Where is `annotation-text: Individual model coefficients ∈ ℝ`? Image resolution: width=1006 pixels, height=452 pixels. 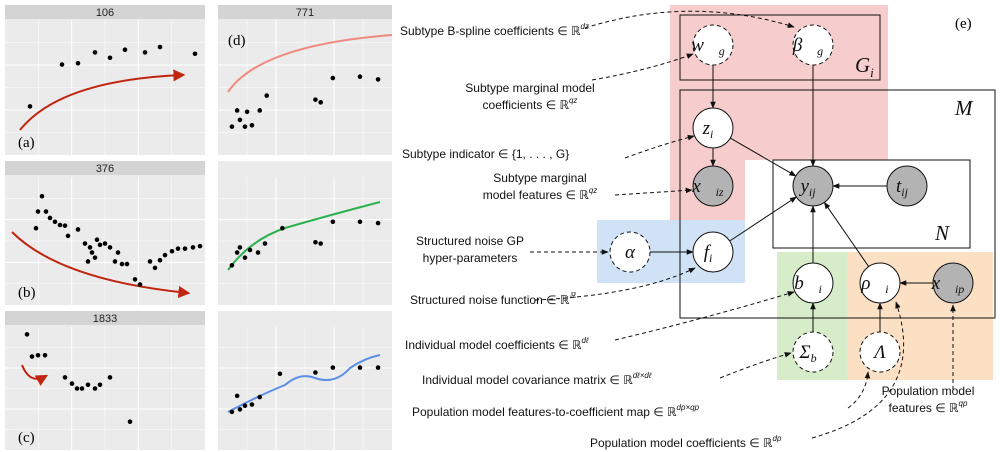
annotation-text: Individual model coefficients ∈ ℝ is located at coordinates (493, 345).